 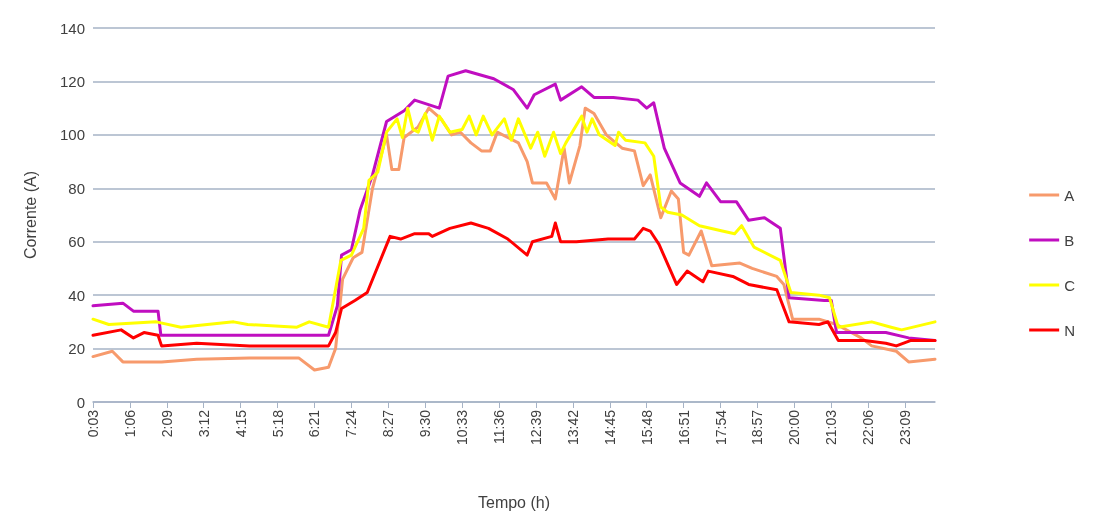 I want to click on x-tick-label: 12:39, so click(x=535, y=427).